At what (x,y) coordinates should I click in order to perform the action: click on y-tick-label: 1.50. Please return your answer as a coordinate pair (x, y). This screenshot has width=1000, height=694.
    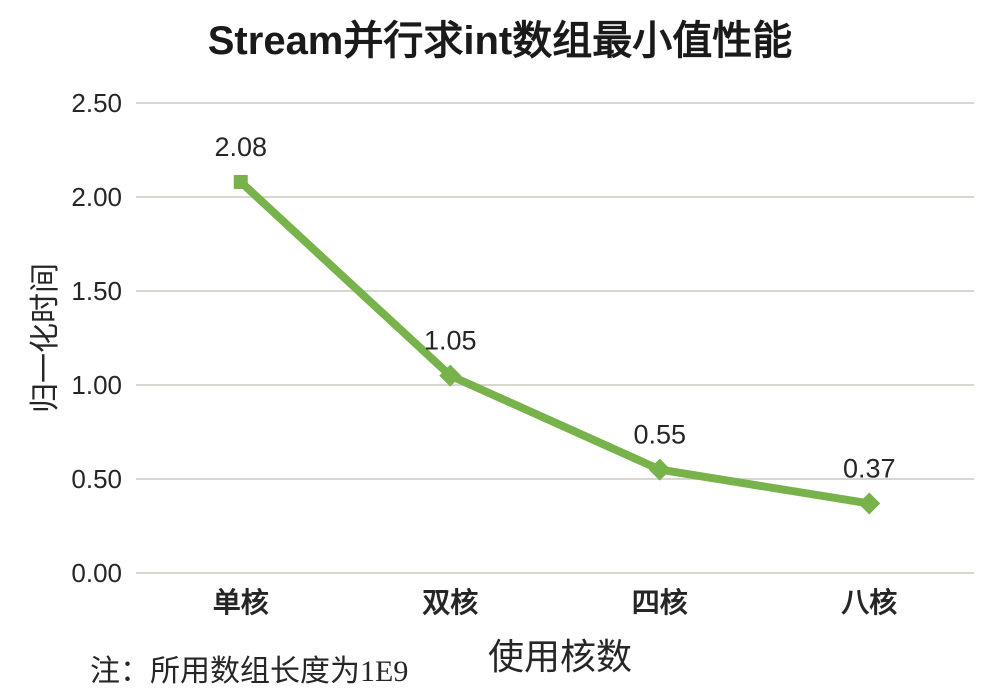
    Looking at the image, I should click on (96, 291).